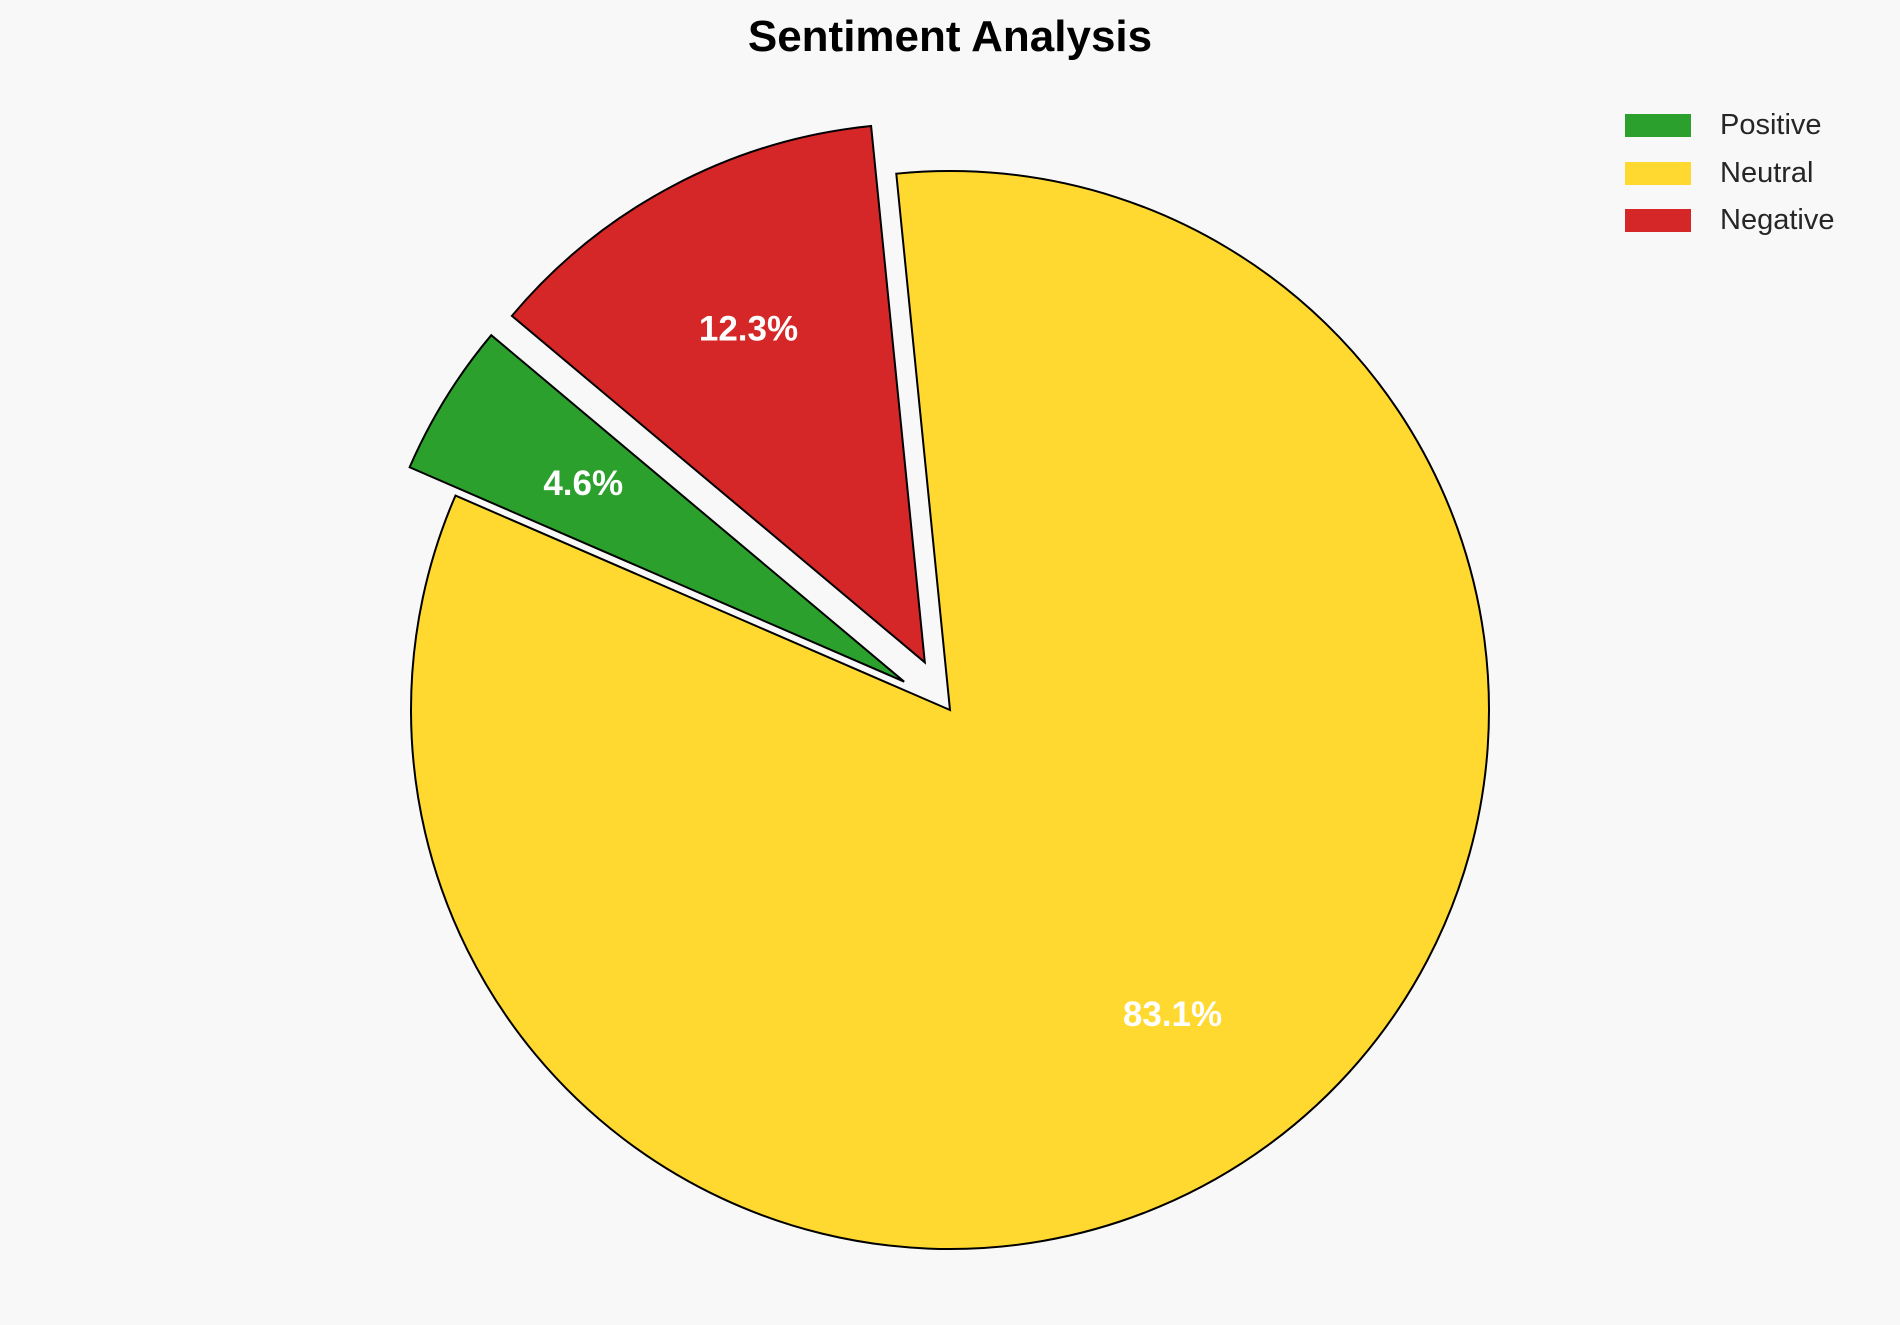  Describe the element at coordinates (583, 483) in the screenshot. I see `pct-label-positive: 4.6%` at that location.